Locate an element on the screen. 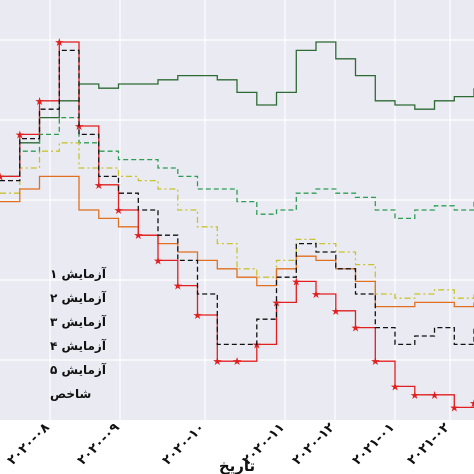  x-tick-label: ۲۰۲۰-۰۹ is located at coordinates (99, 444).